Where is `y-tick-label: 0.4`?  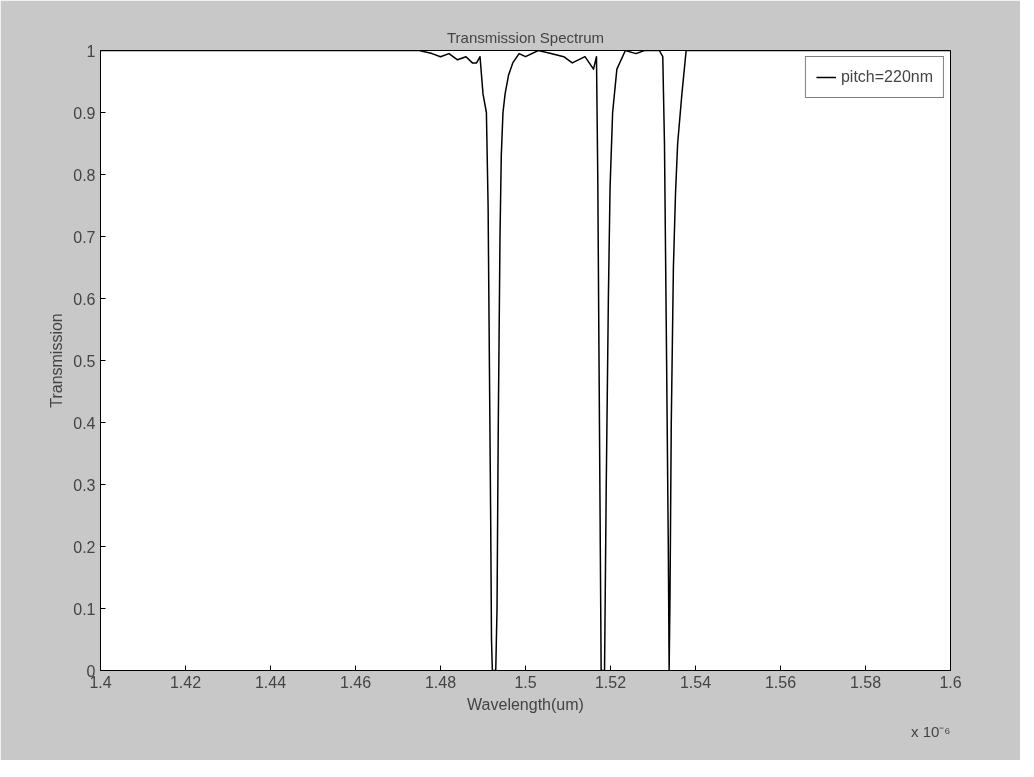 y-tick-label: 0.4 is located at coordinates (84, 423).